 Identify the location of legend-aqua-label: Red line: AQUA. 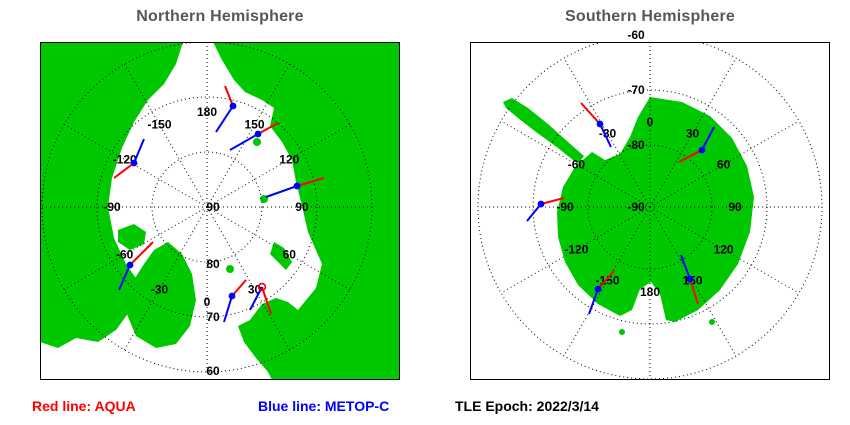
(84, 406).